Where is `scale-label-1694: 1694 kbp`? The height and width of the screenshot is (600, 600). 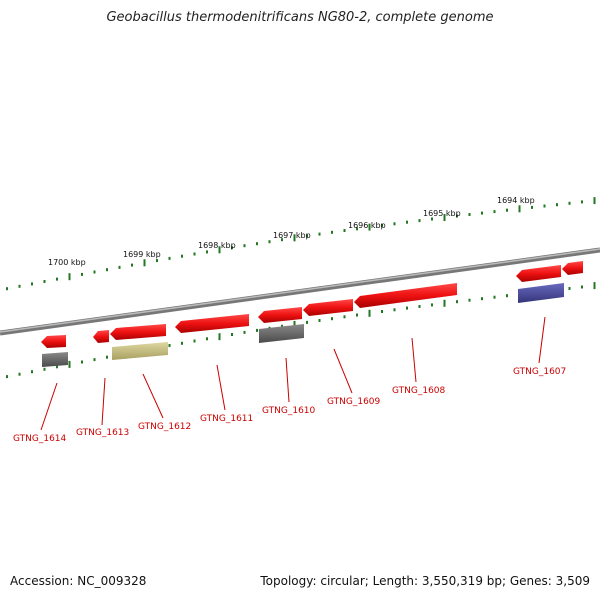
scale-label-1694: 1694 kbp is located at coordinates (516, 200).